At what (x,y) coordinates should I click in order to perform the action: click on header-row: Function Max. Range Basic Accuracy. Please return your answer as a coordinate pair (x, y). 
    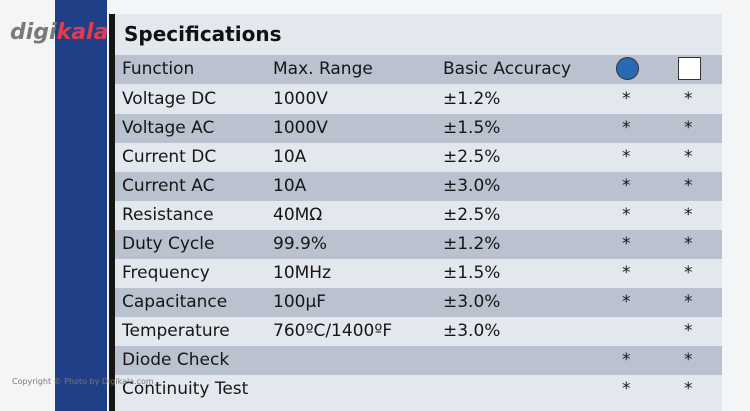
    Looking at the image, I should click on (418, 69).